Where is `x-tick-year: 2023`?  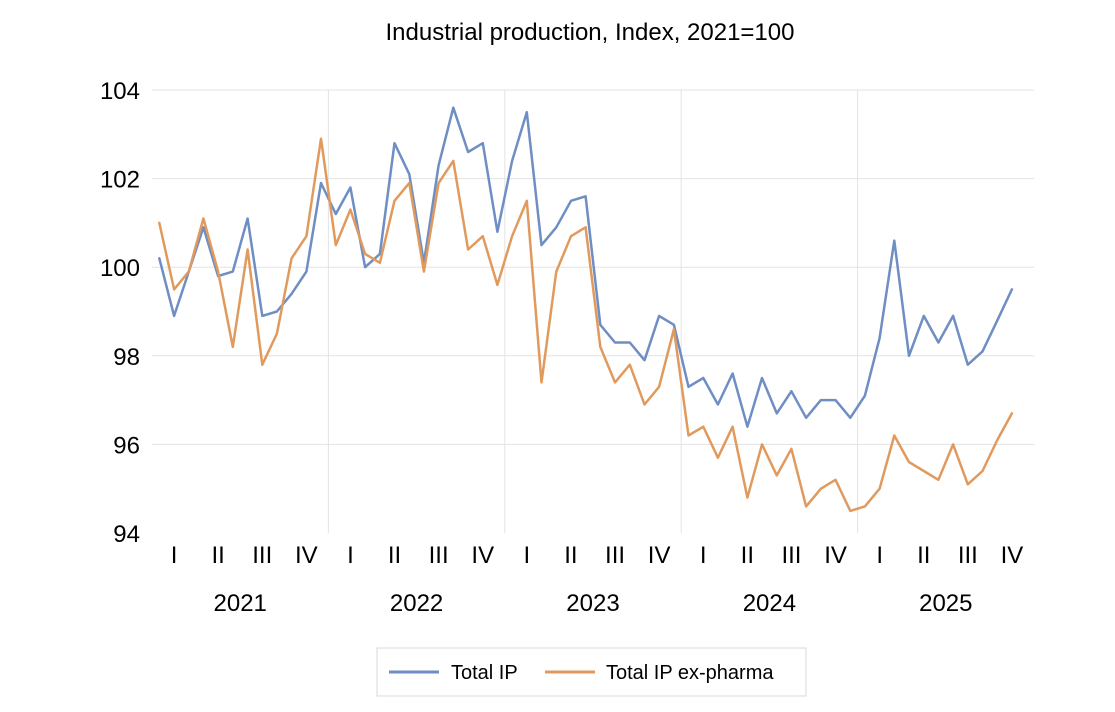 x-tick-year: 2023 is located at coordinates (592, 603).